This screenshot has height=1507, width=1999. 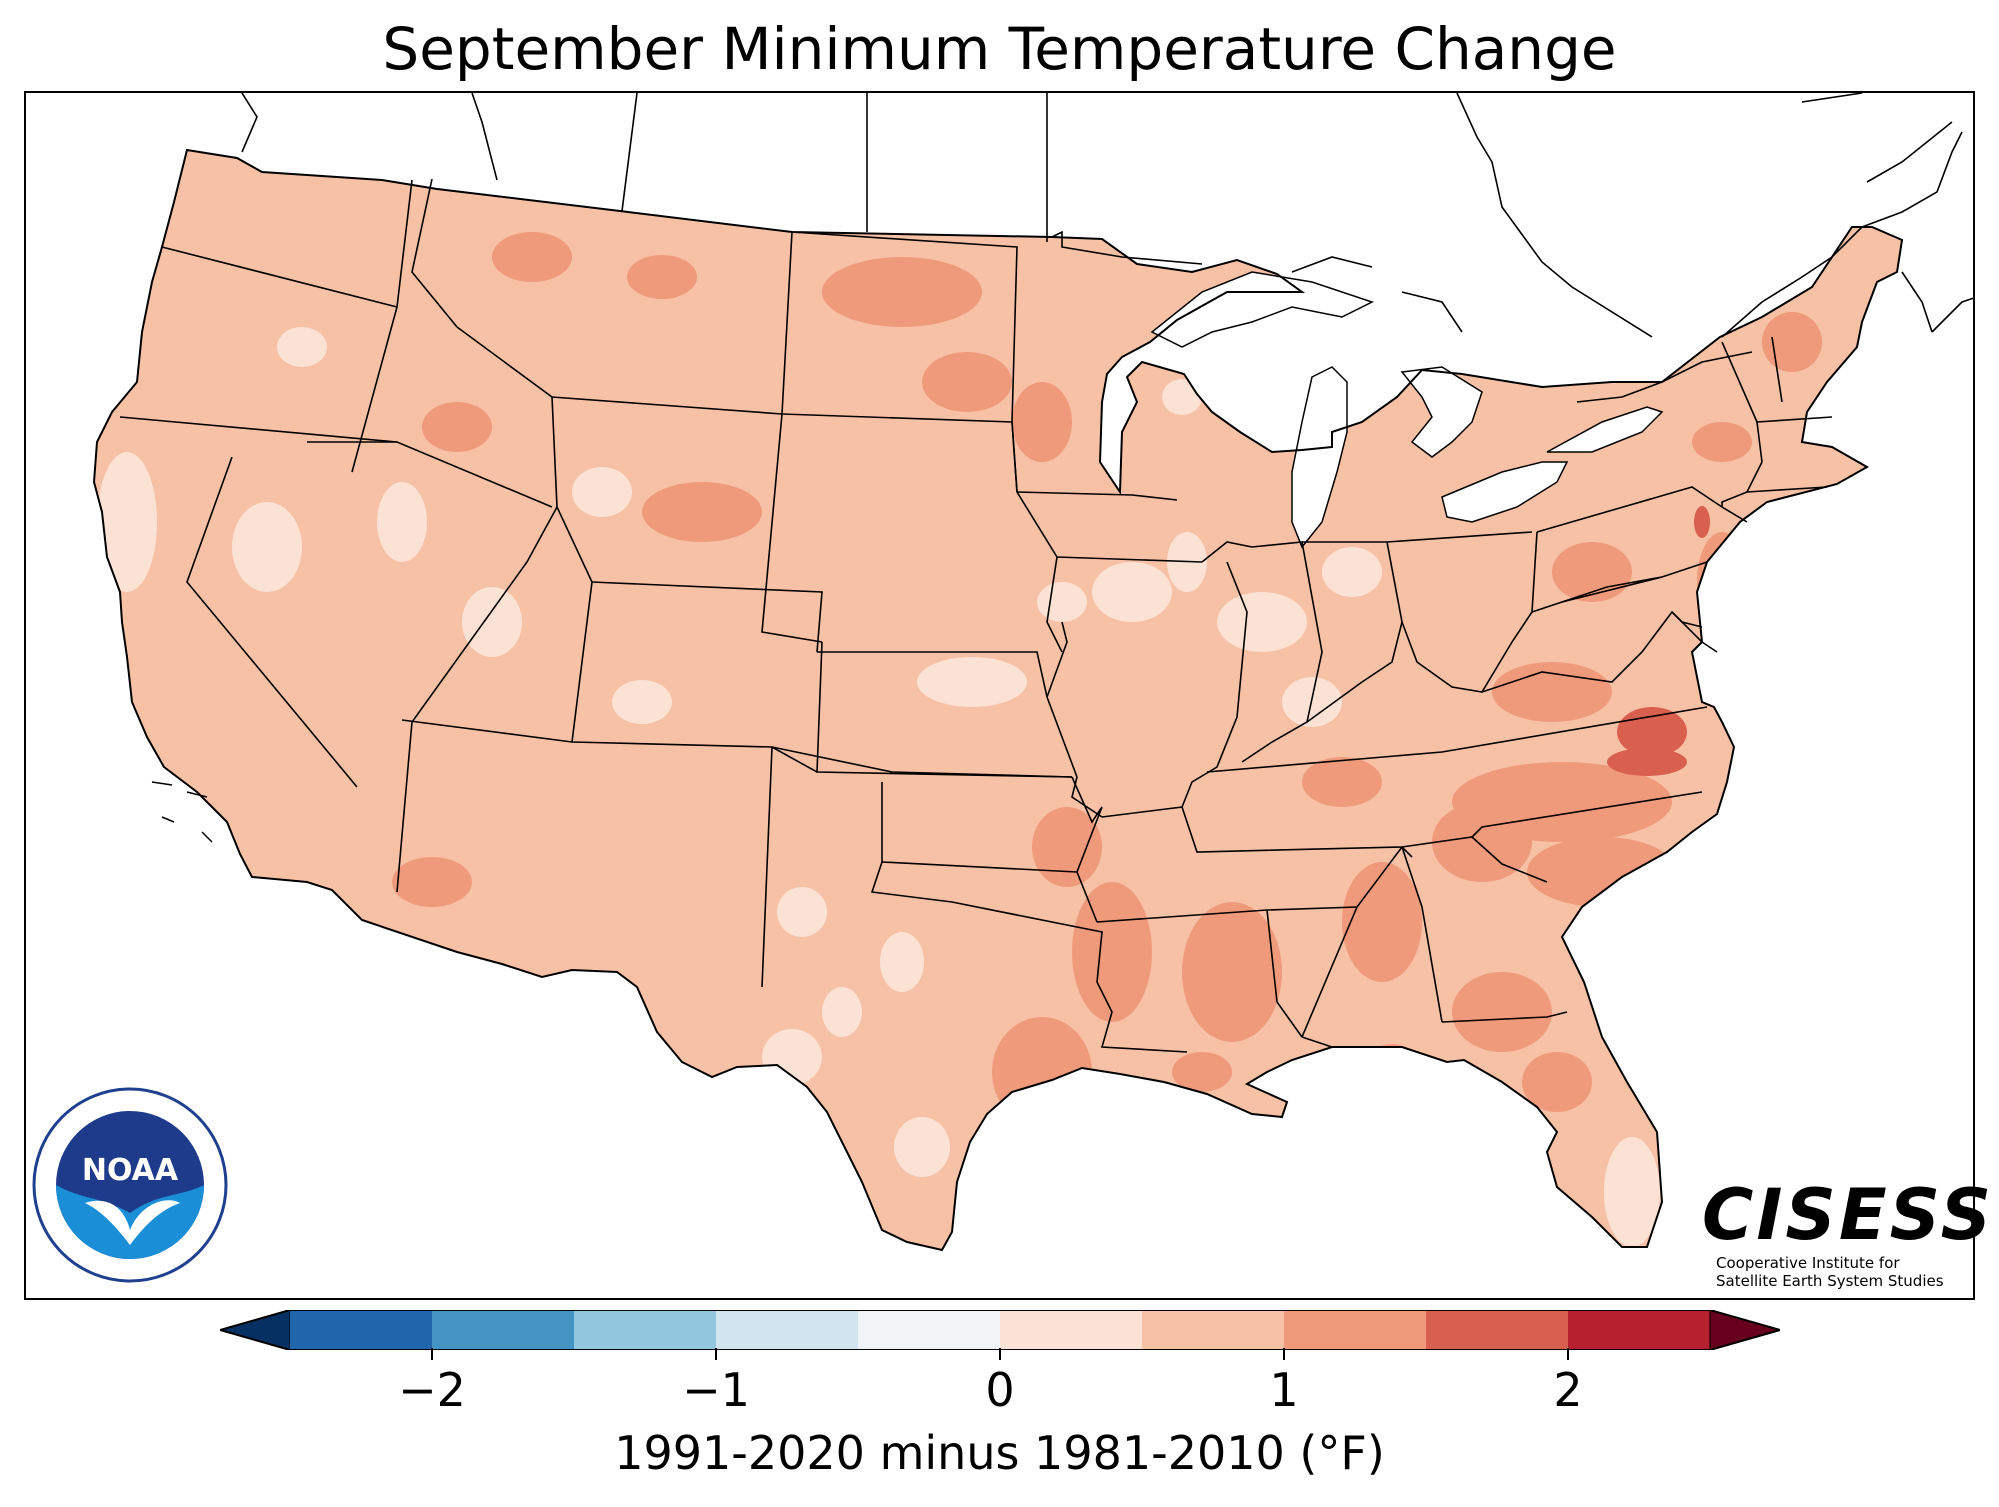 What do you see at coordinates (999, 1453) in the screenshot?
I see `colorbar-label: 1991-2020 minus 1981-2010 (°F)` at bounding box center [999, 1453].